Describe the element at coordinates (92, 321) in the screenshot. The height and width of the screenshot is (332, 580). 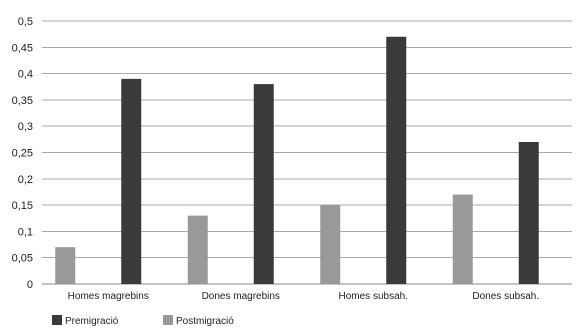
I see `legend-label: Premigració` at that location.